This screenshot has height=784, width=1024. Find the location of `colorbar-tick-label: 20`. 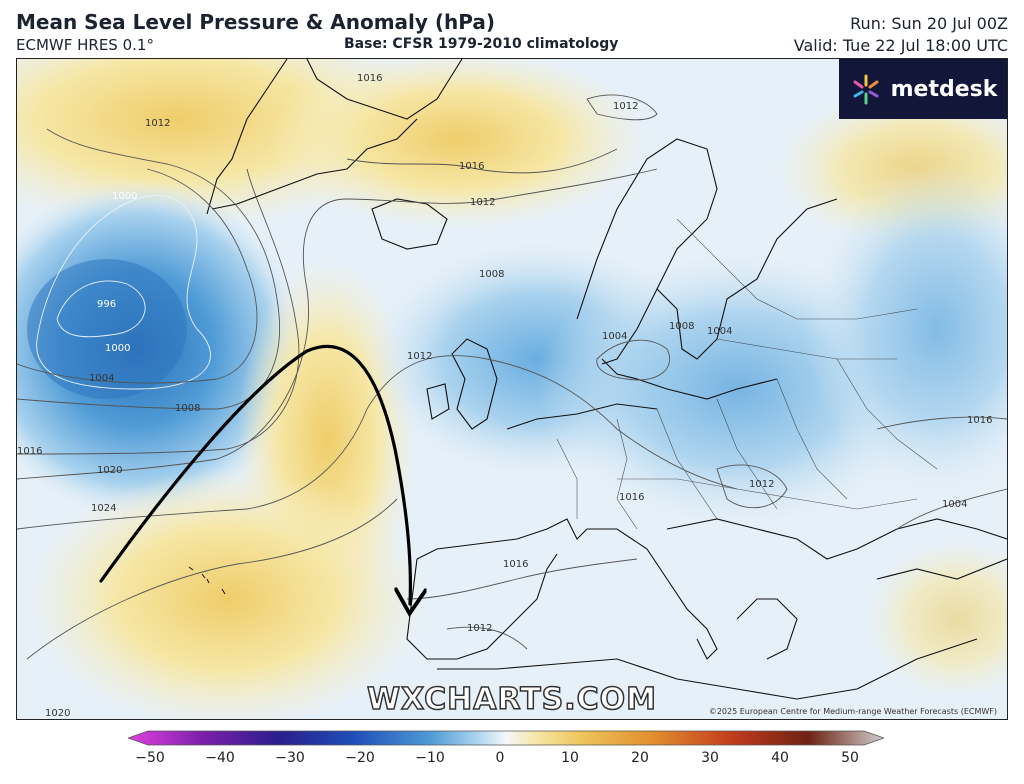

colorbar-tick-label: 20 is located at coordinates (640, 758).